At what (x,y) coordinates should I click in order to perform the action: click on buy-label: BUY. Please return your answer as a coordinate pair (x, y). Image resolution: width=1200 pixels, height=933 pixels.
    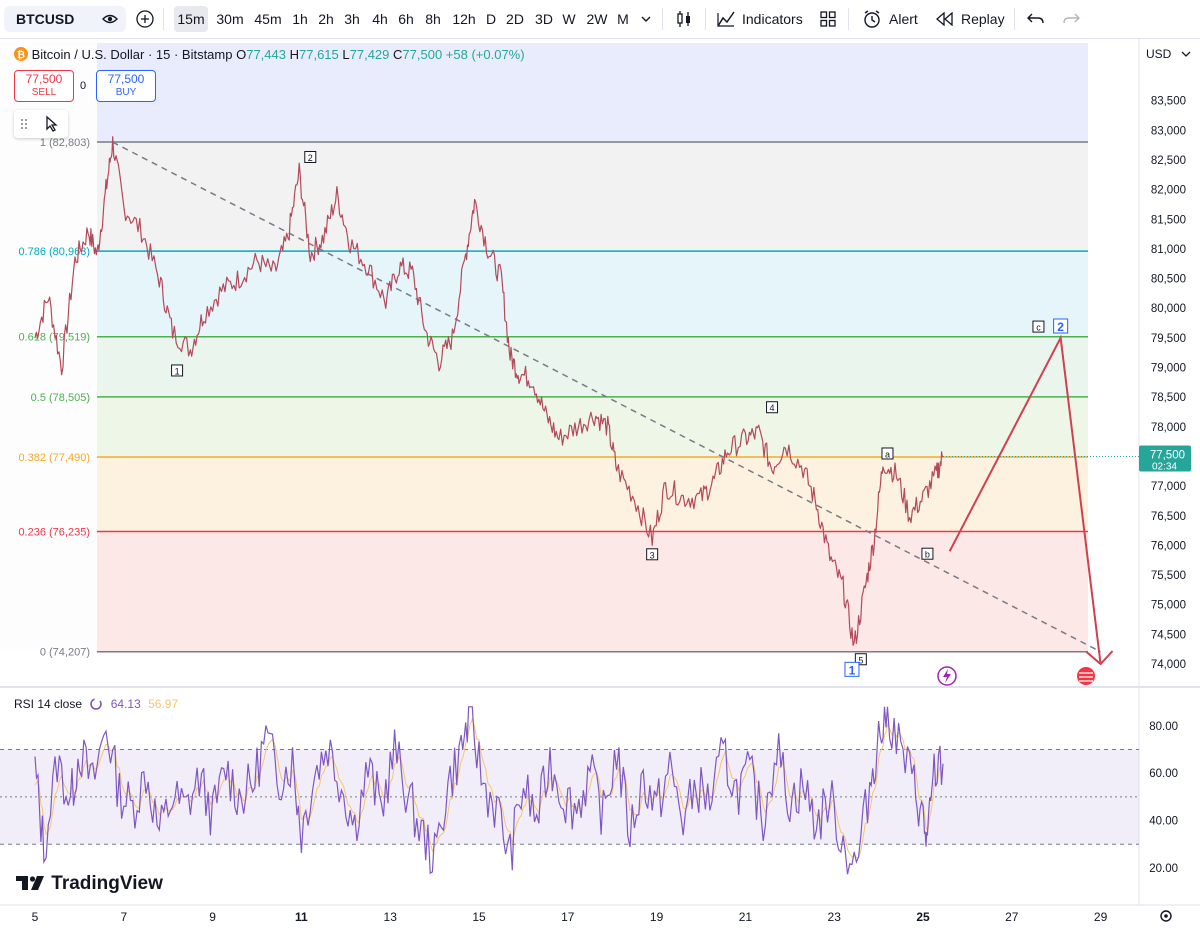
    Looking at the image, I should click on (126, 92).